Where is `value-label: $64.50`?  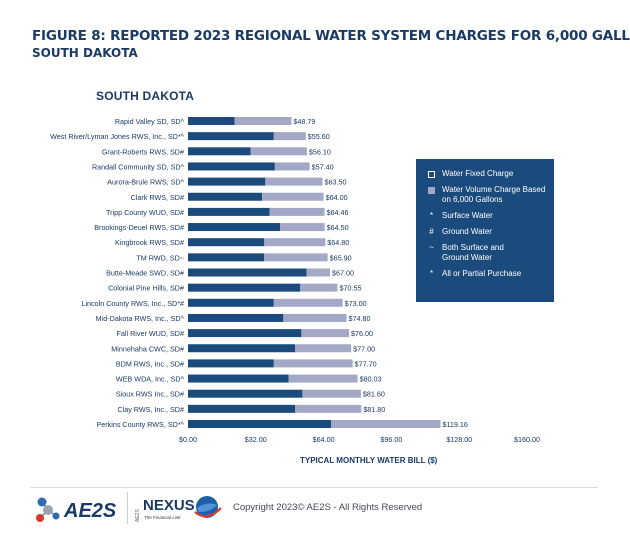 value-label: $64.50 is located at coordinates (338, 227).